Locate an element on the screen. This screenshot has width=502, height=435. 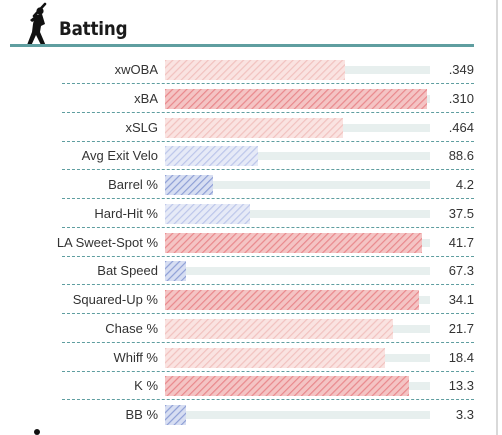
metric-value: 37.5 is located at coordinates (461, 213).